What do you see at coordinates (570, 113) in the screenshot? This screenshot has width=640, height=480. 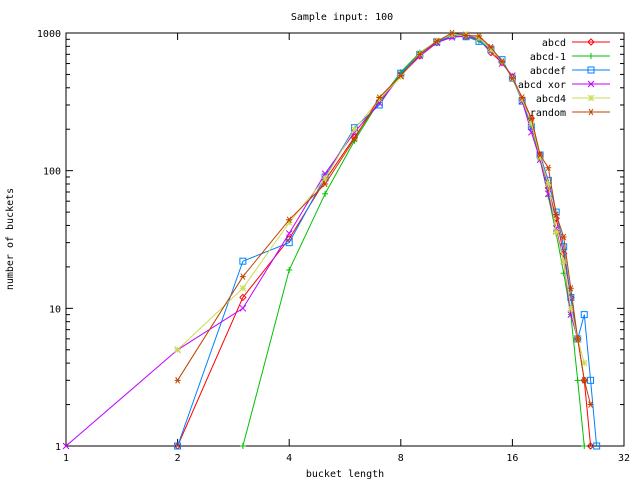 I see `legend-entry: random` at bounding box center [570, 113].